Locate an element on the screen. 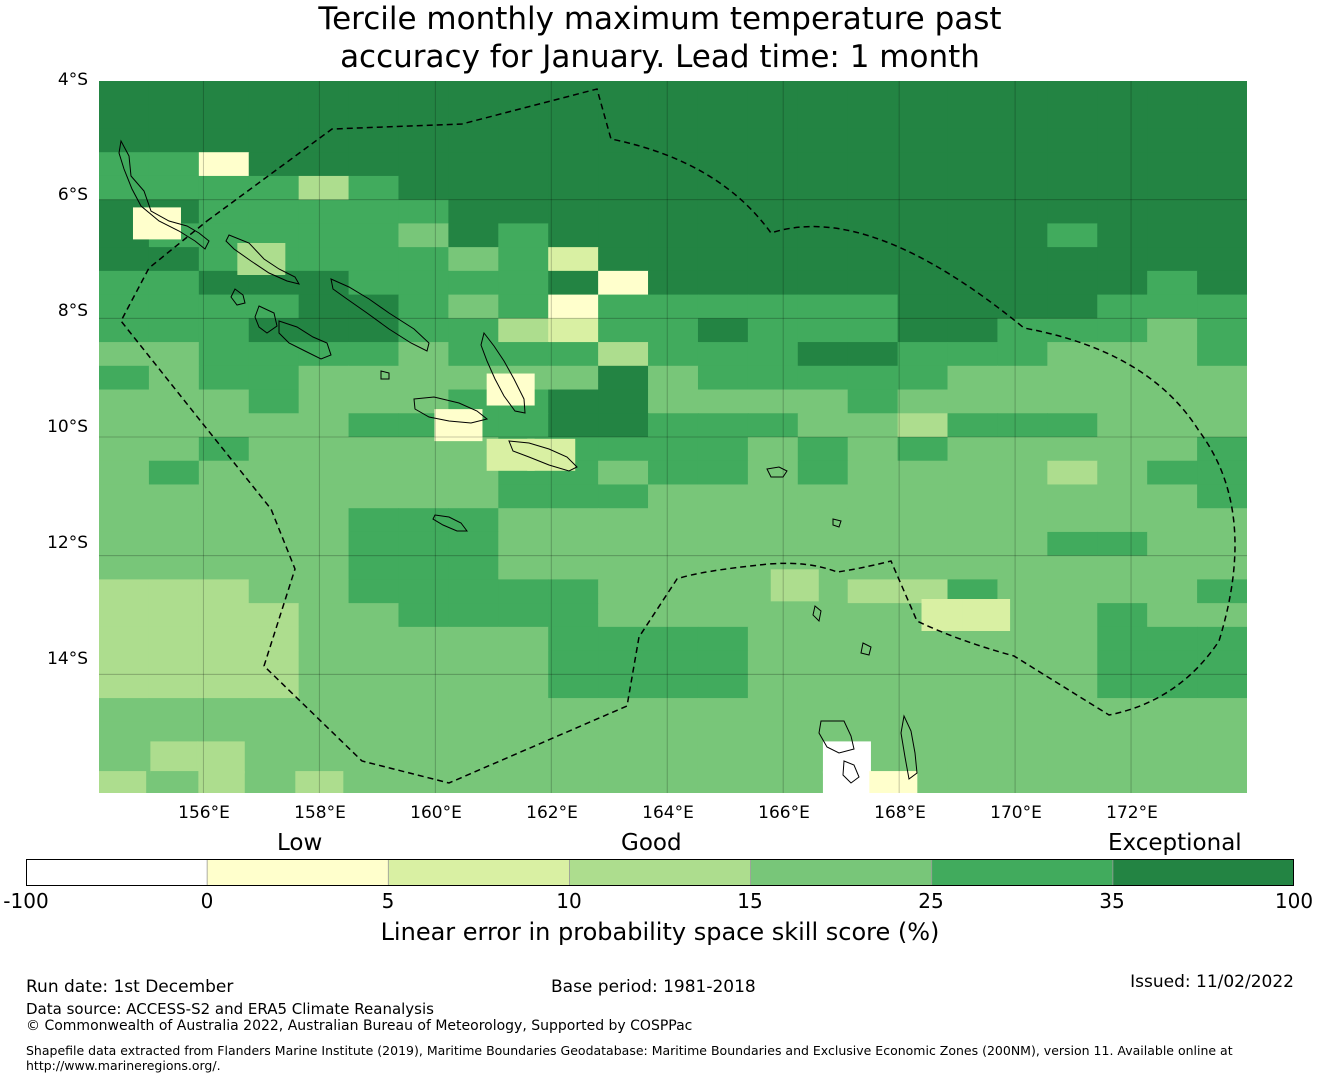  tikopia-coast is located at coordinates (837, 523).